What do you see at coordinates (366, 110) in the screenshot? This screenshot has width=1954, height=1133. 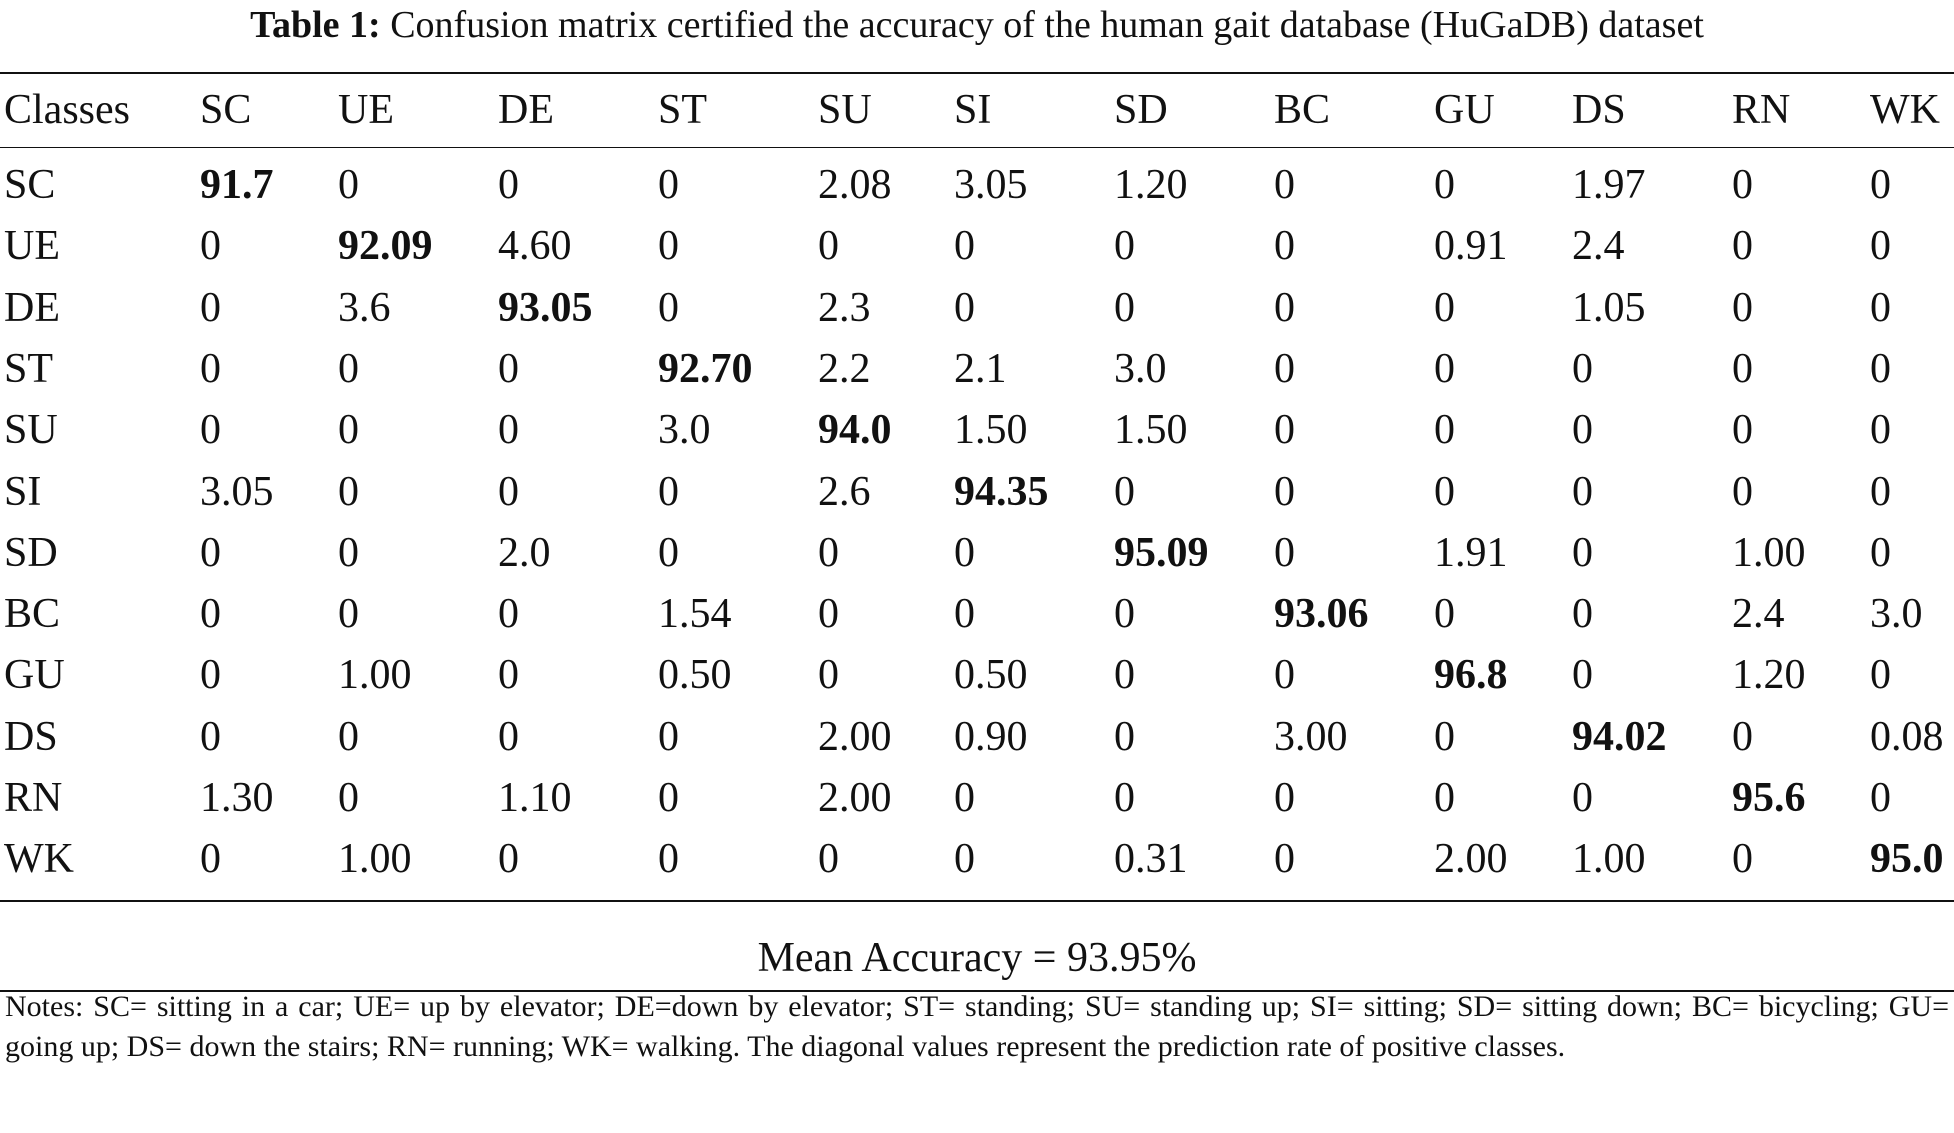 I see `column-header: UE` at bounding box center [366, 110].